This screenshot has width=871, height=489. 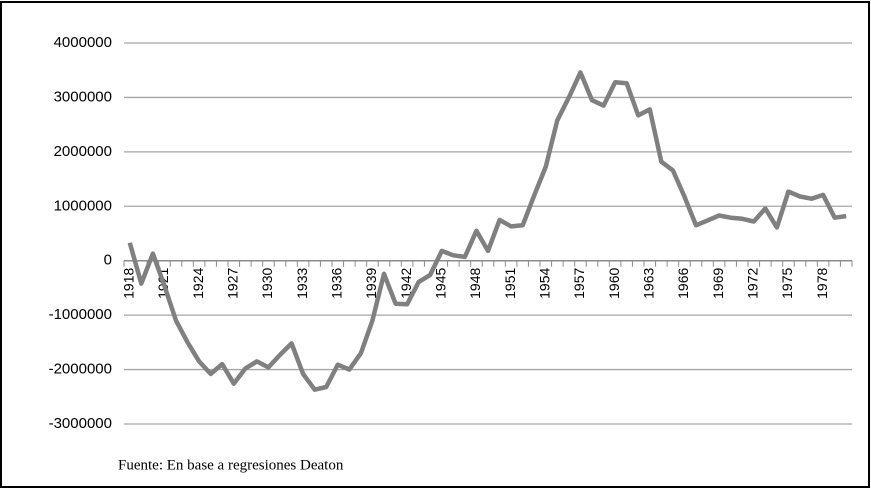 What do you see at coordinates (80, 369) in the screenshot?
I see `y-tick-label: -2000000` at bounding box center [80, 369].